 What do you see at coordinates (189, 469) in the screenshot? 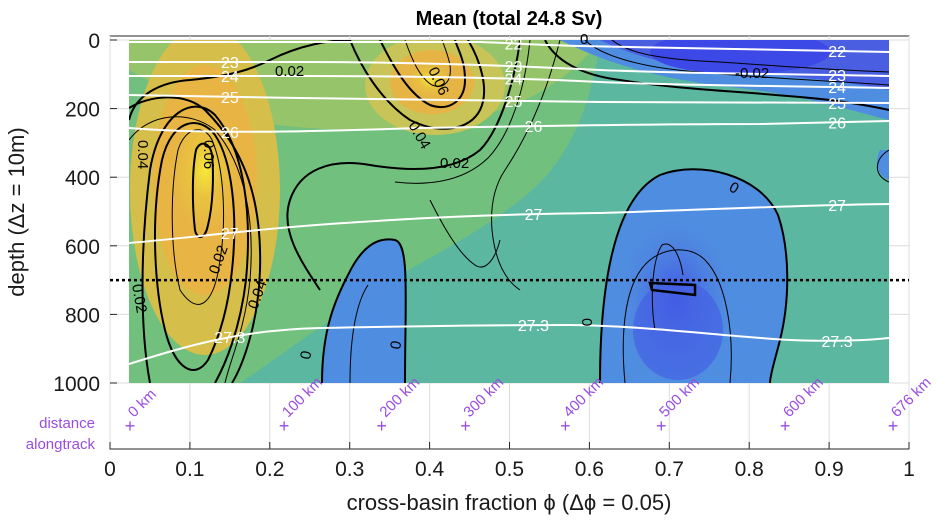
I see `x-tick-label: 0.1` at bounding box center [189, 469].